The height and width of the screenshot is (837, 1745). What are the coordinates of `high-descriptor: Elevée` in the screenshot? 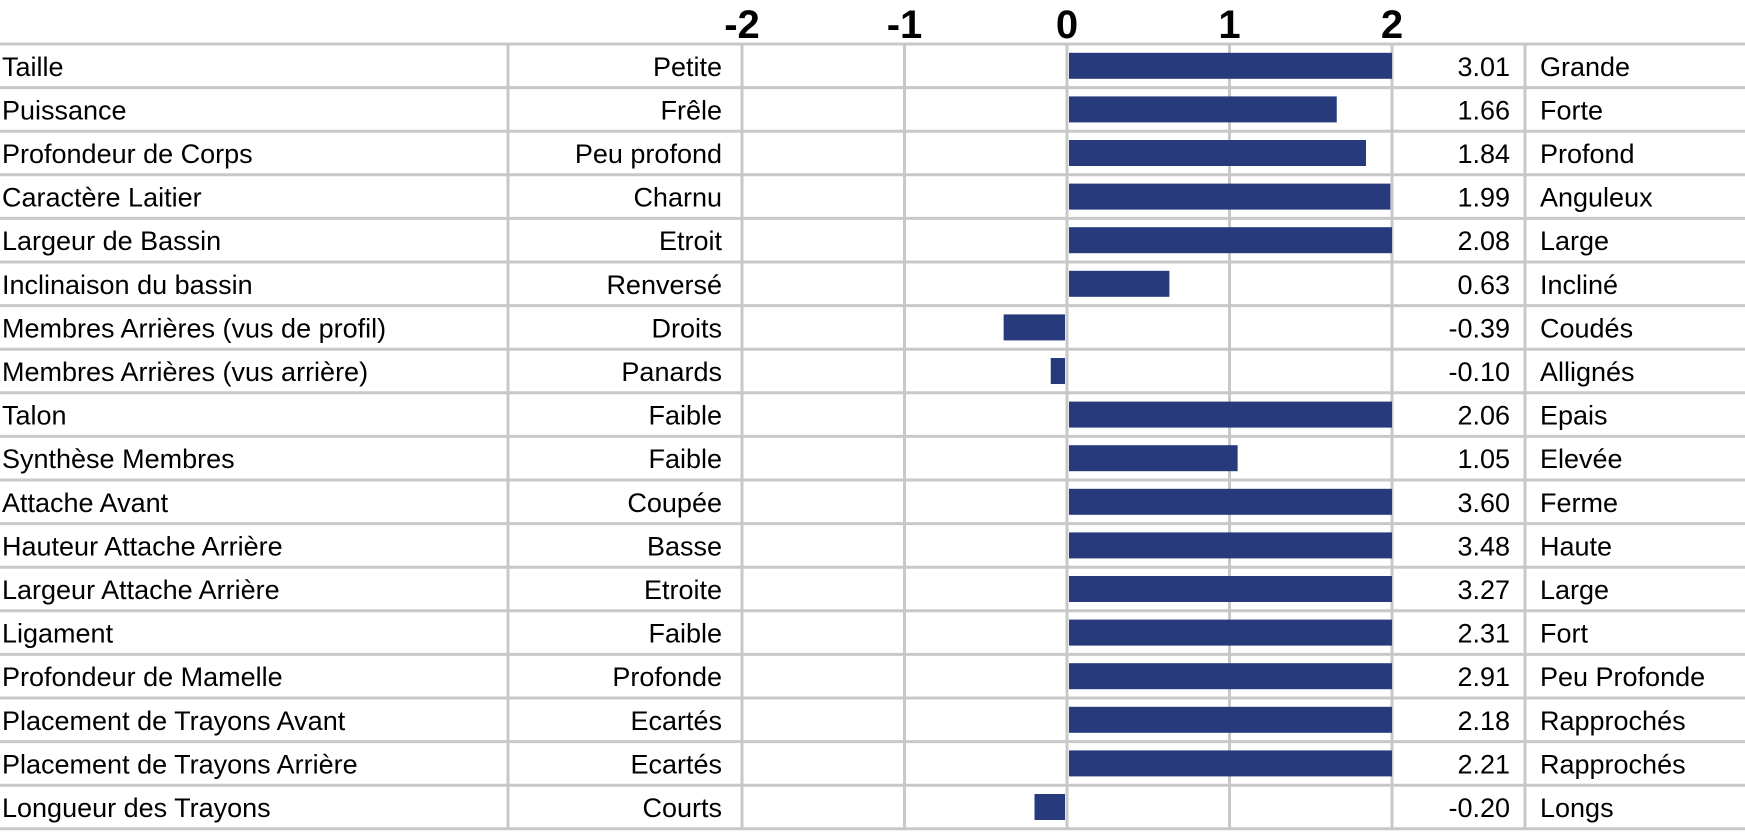 It's located at (1581, 459).